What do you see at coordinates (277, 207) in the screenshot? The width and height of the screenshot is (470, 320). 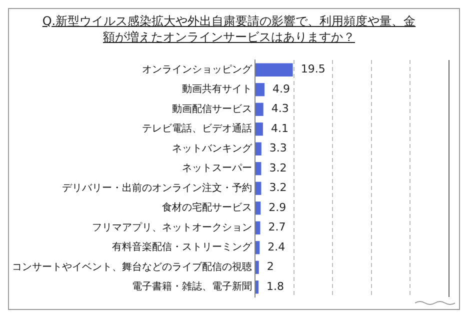 I see `data-label: 2.9` at bounding box center [277, 207].